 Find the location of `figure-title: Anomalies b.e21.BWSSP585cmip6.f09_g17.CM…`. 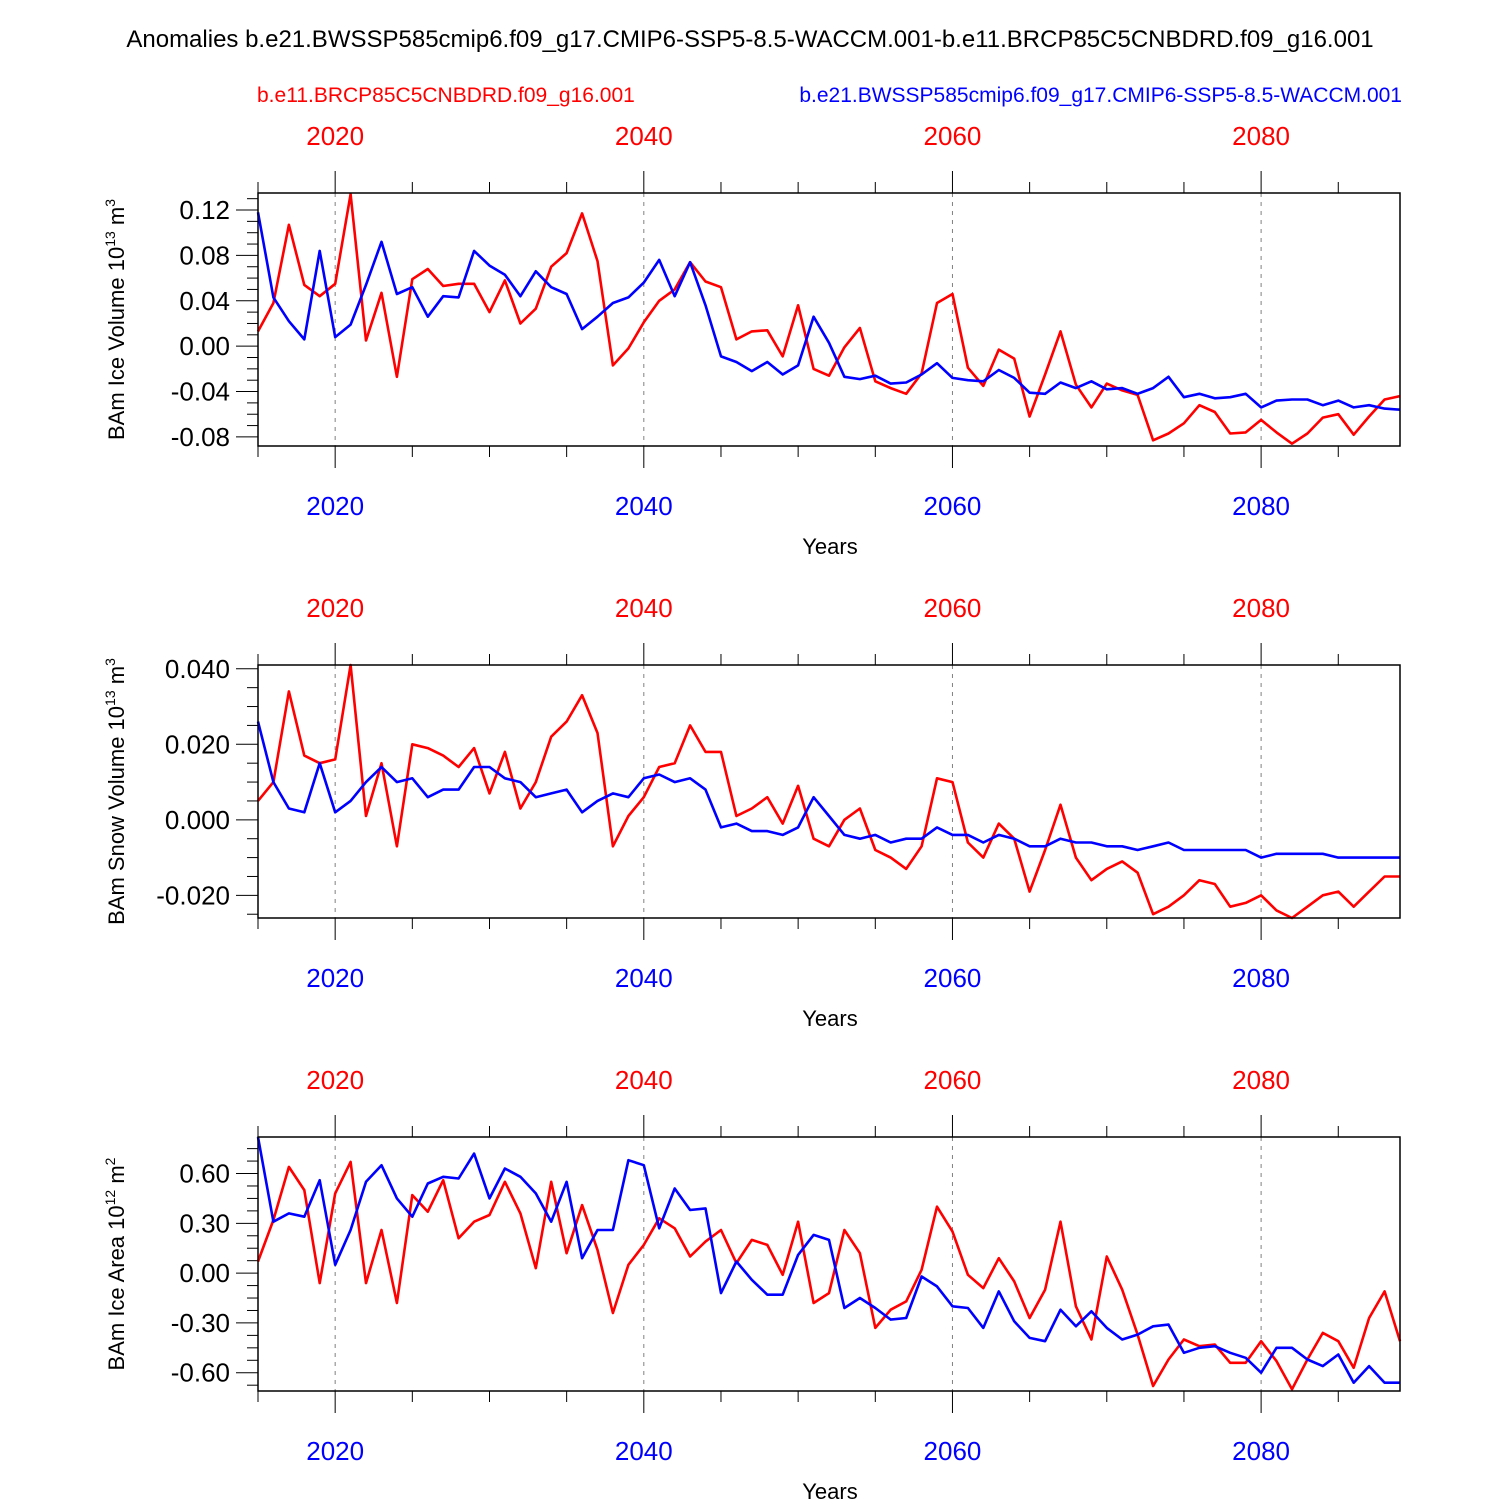

figure-title: Anomalies b.e21.BWSSP585cmip6.f09_g17.CM… is located at coordinates (749, 39).